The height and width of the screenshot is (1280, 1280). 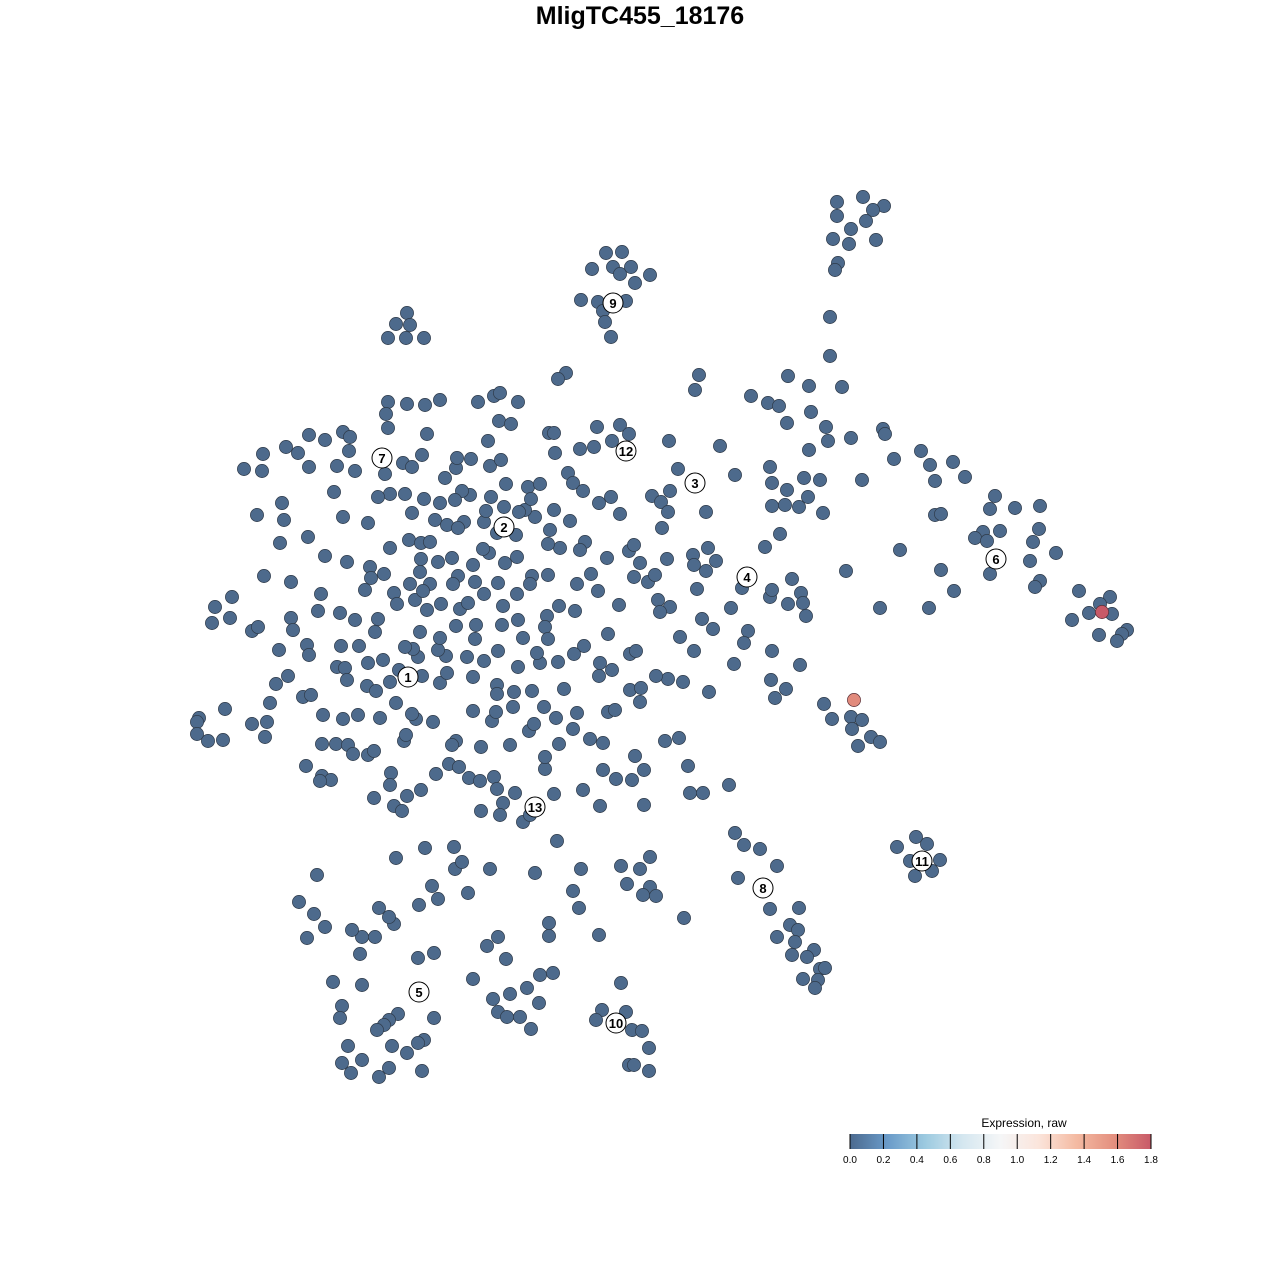 What do you see at coordinates (763, 888) in the screenshot?
I see `cluster-label: 8` at bounding box center [763, 888].